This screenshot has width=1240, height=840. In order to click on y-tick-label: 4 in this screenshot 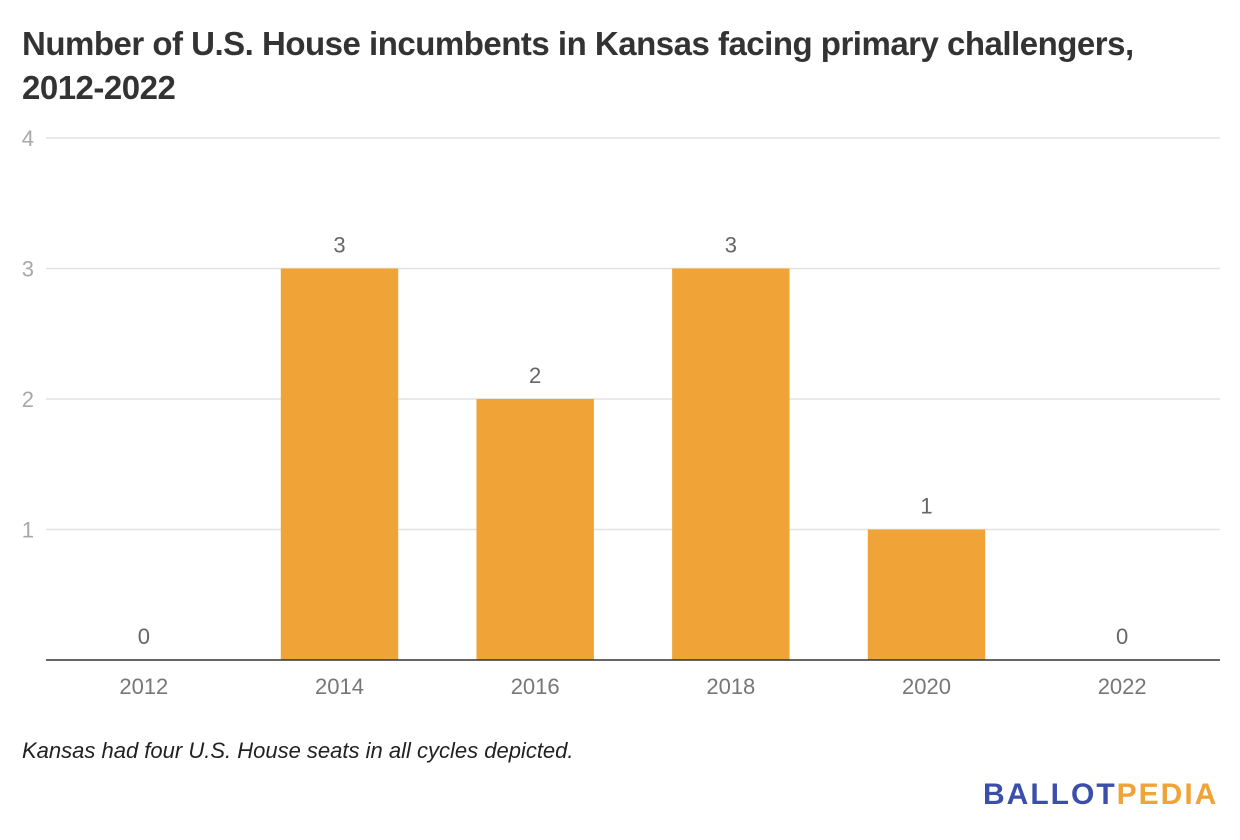, I will do `click(28, 138)`.